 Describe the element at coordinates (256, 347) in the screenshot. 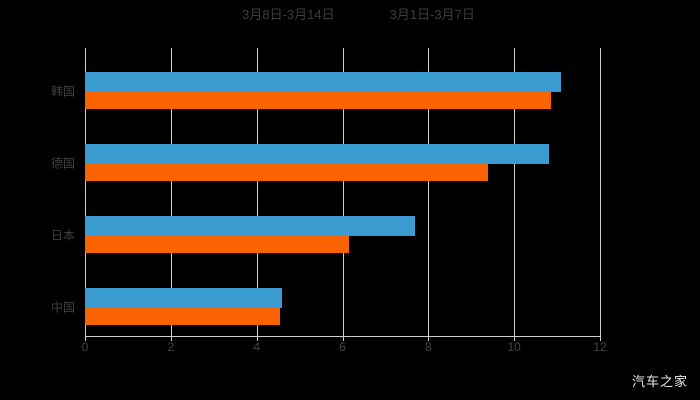

I see `x-tick-label-4: 4` at that location.